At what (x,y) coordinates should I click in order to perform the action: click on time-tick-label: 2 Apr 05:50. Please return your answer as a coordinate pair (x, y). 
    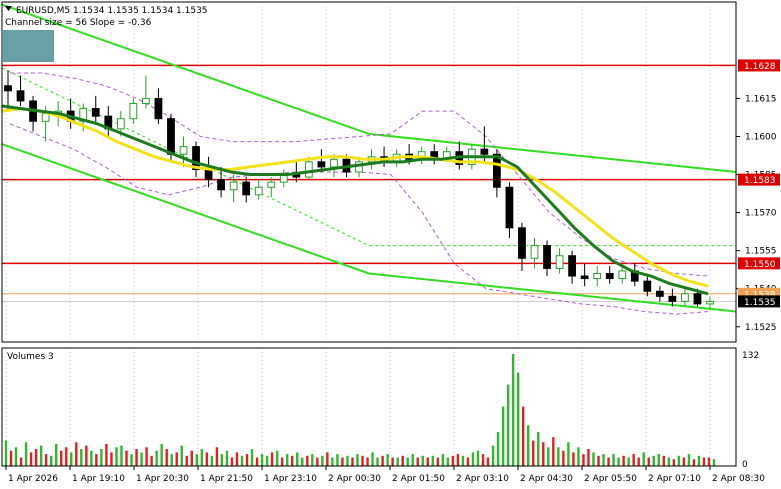
    Looking at the image, I should click on (610, 479).